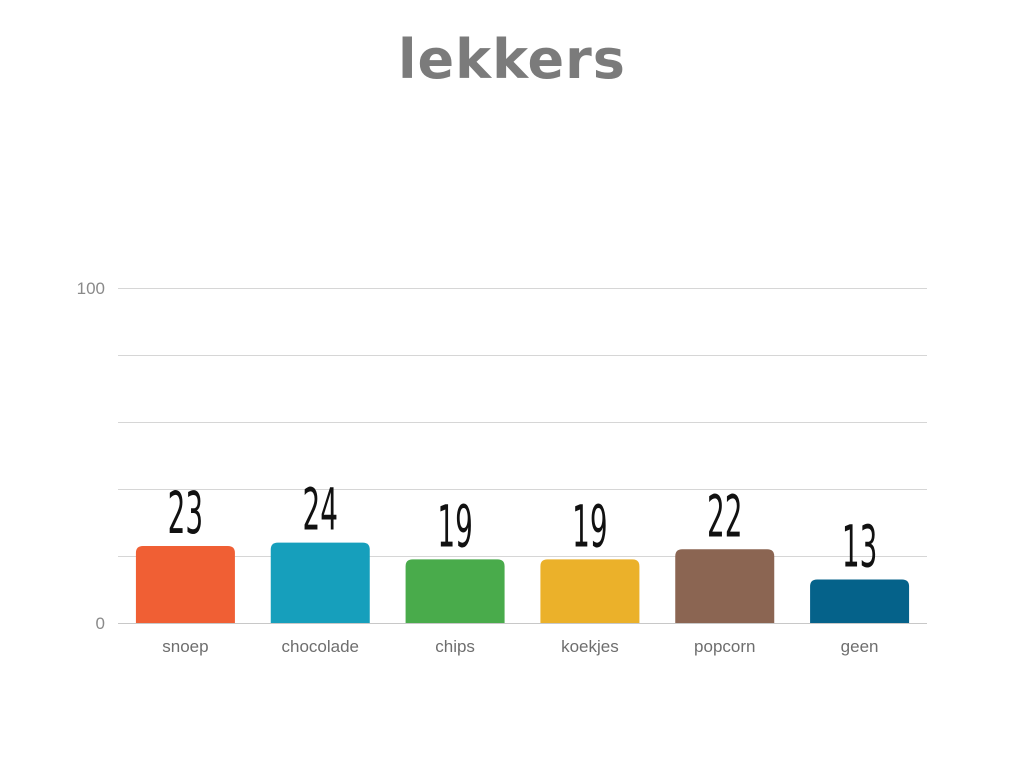 Image resolution: width=1024 pixels, height=768 pixels. What do you see at coordinates (320, 509) in the screenshot?
I see `data-label: 24` at bounding box center [320, 509].